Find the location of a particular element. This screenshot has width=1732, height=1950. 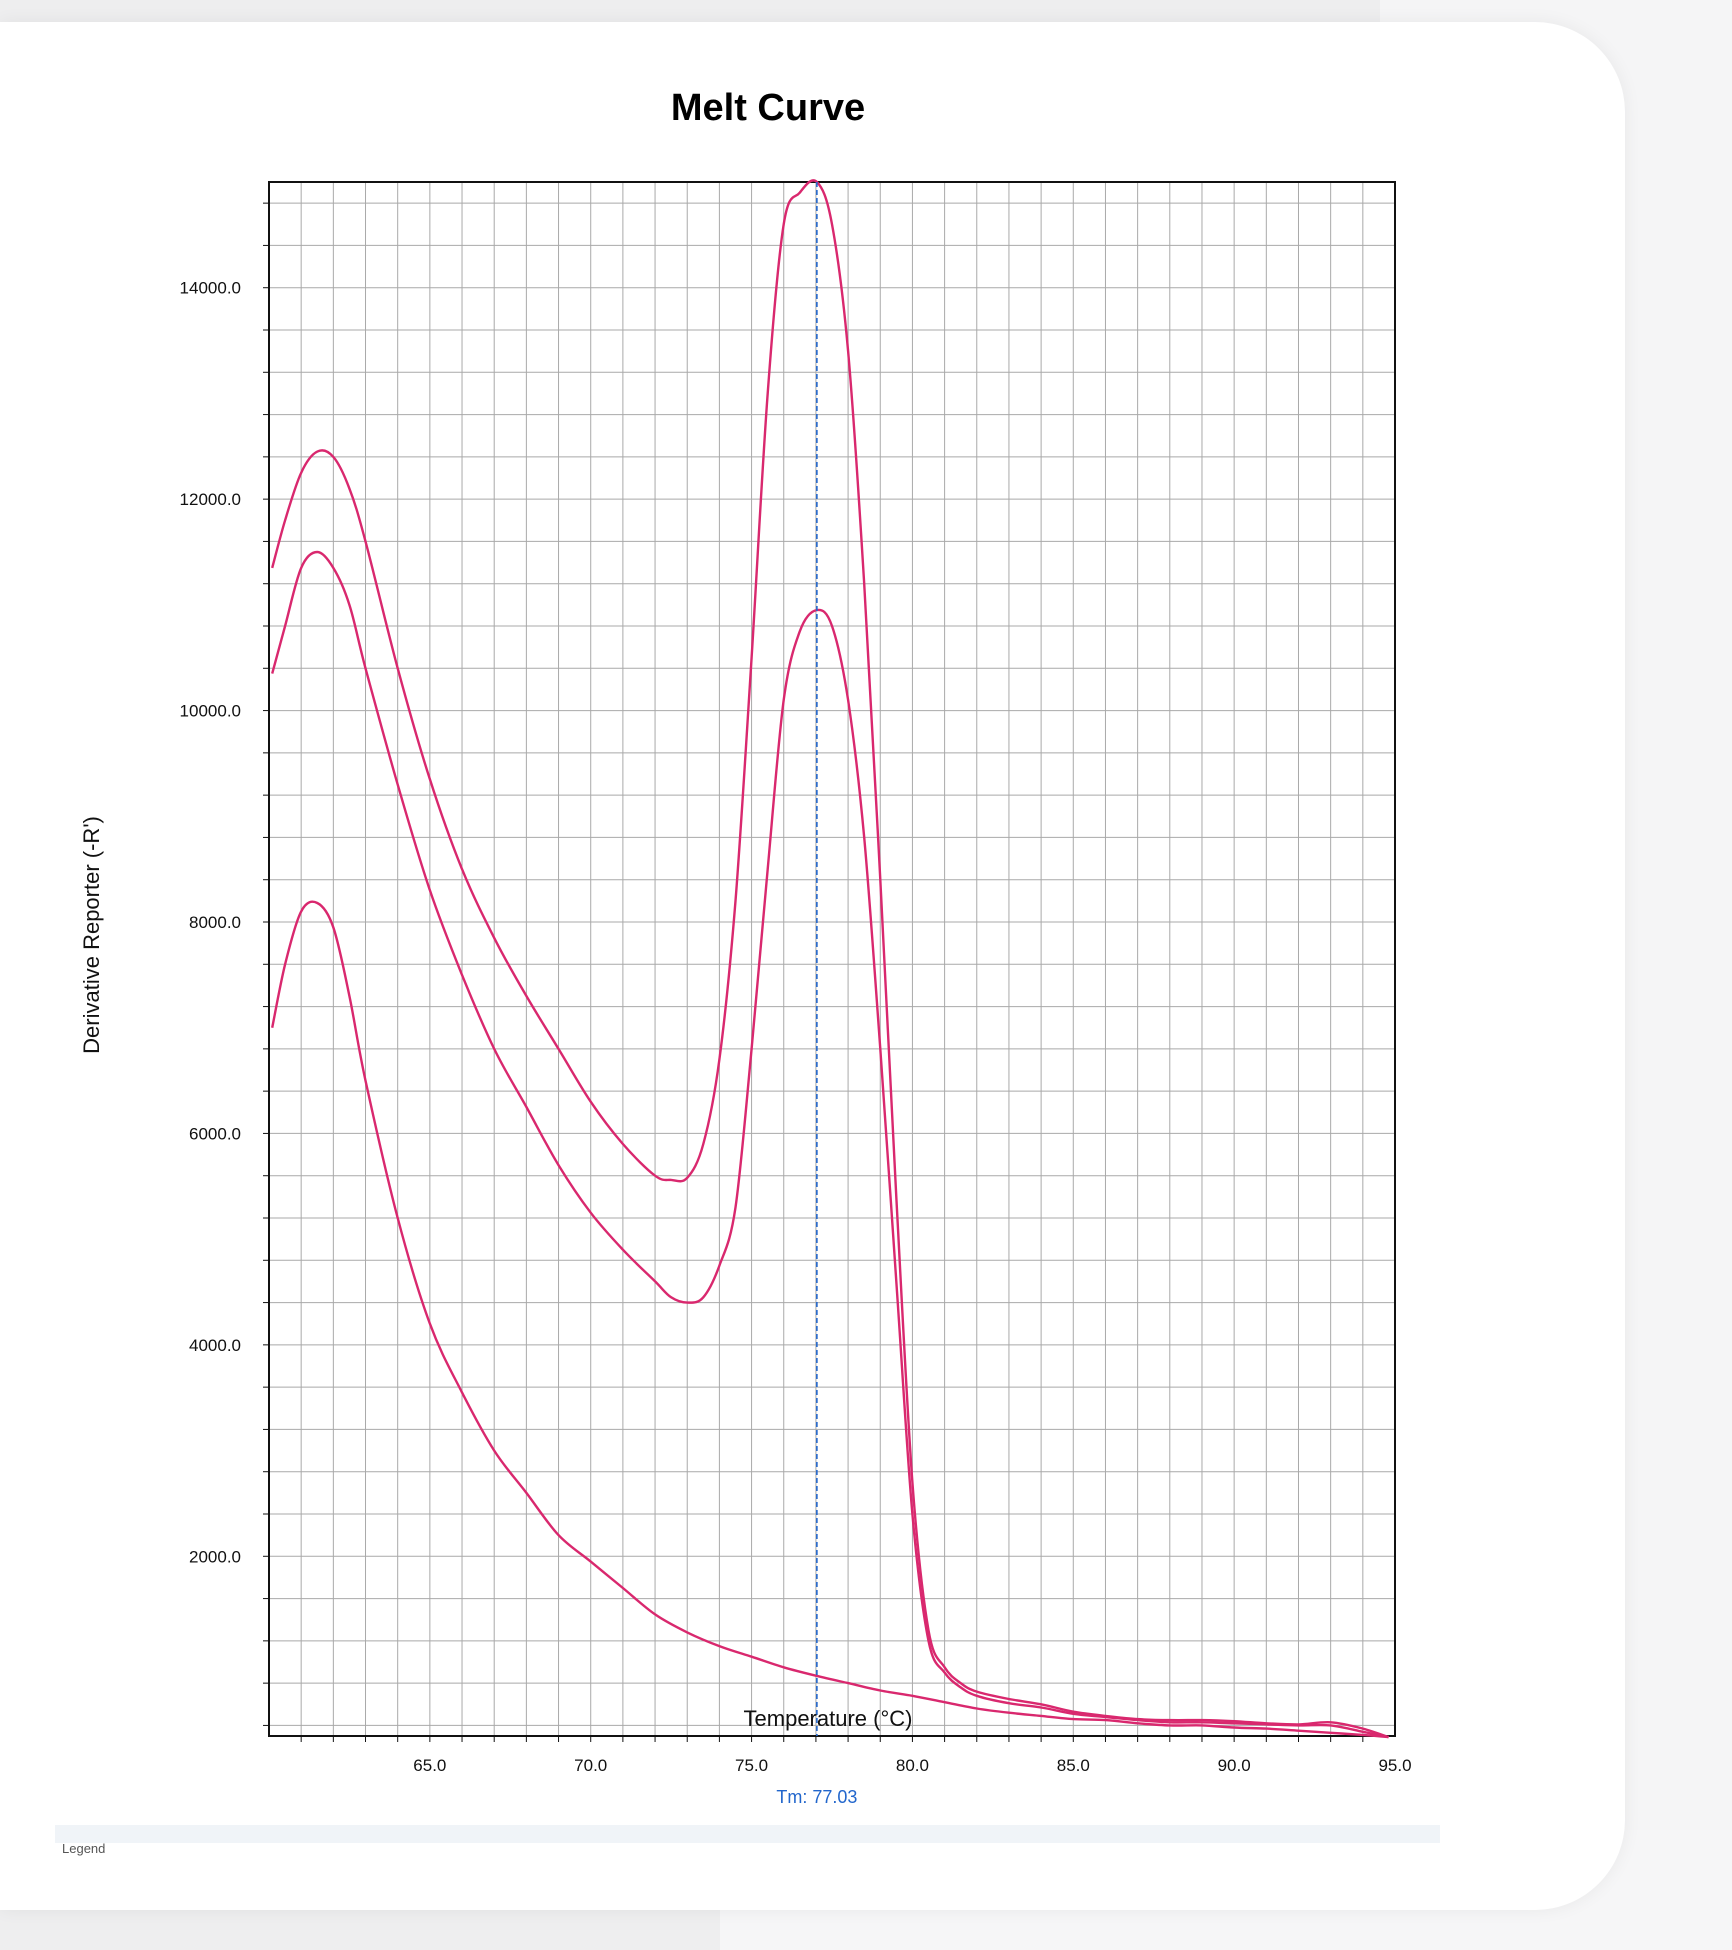

x-tick-label: 65.0 is located at coordinates (429, 1765).